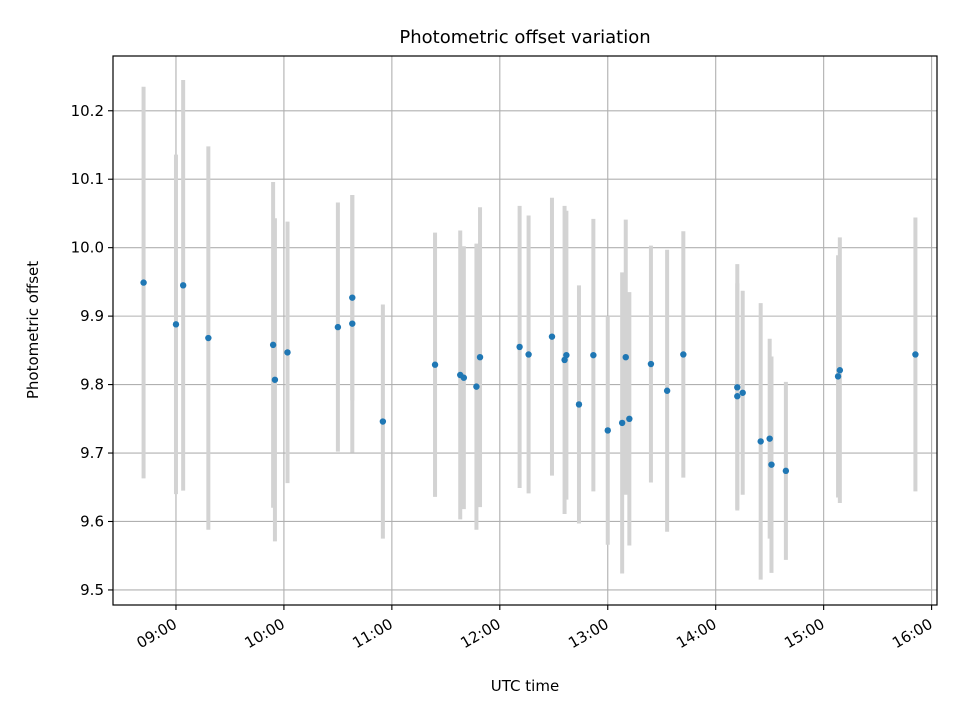 The width and height of the screenshot is (960, 720). What do you see at coordinates (92, 316) in the screenshot?
I see `y-tick-label: 9.9` at bounding box center [92, 316].